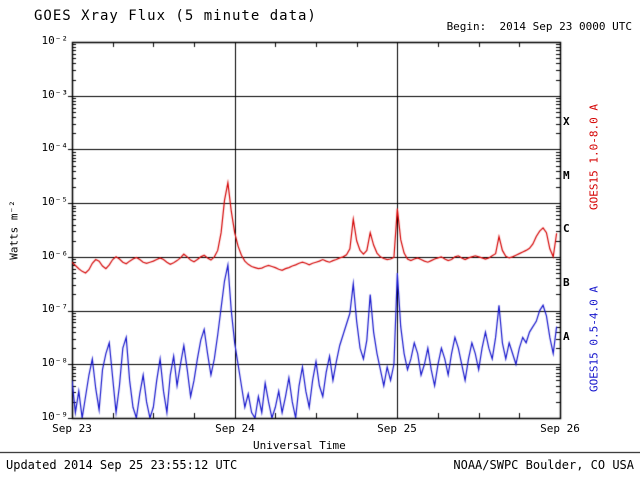  I want to click on y-tick-label: 10⁻⁸, so click(55, 362).